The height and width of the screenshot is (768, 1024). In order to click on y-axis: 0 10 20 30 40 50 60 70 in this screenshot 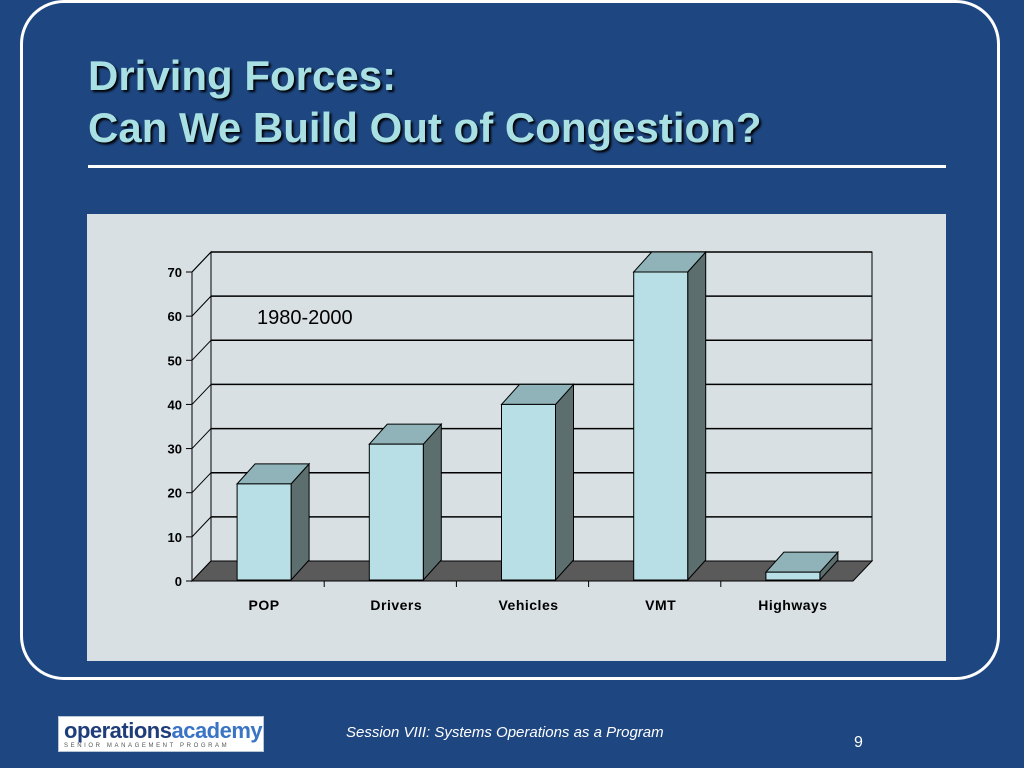, I will do `click(180, 427)`.